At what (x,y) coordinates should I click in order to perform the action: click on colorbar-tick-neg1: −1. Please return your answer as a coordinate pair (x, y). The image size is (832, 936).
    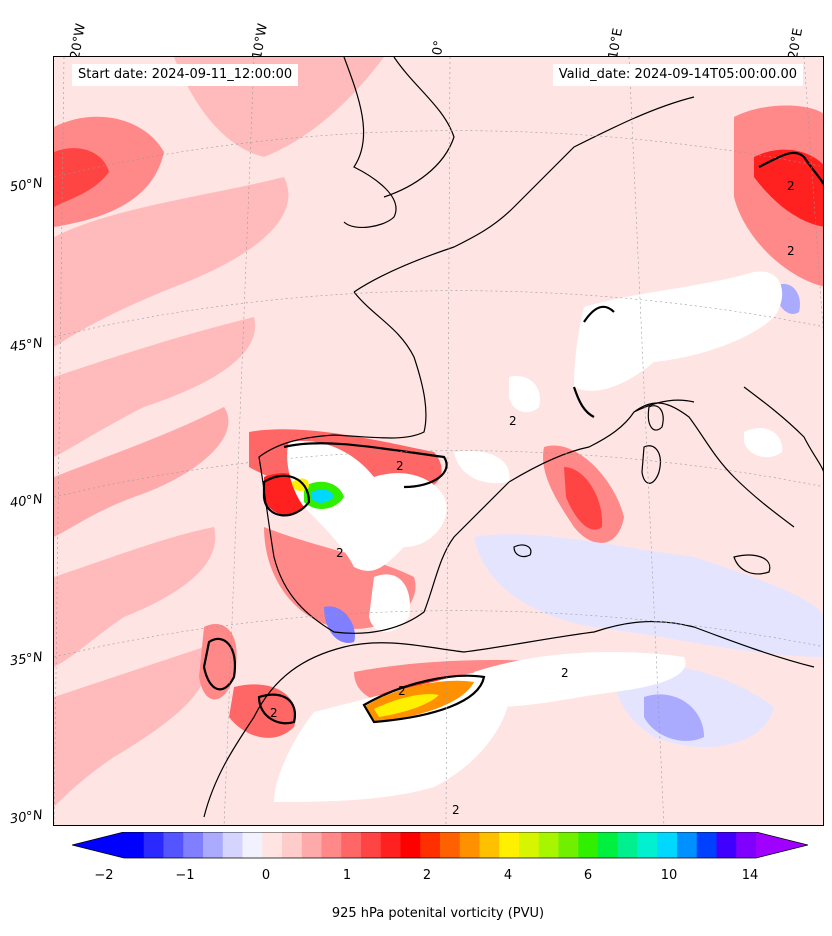
    Looking at the image, I should click on (185, 875).